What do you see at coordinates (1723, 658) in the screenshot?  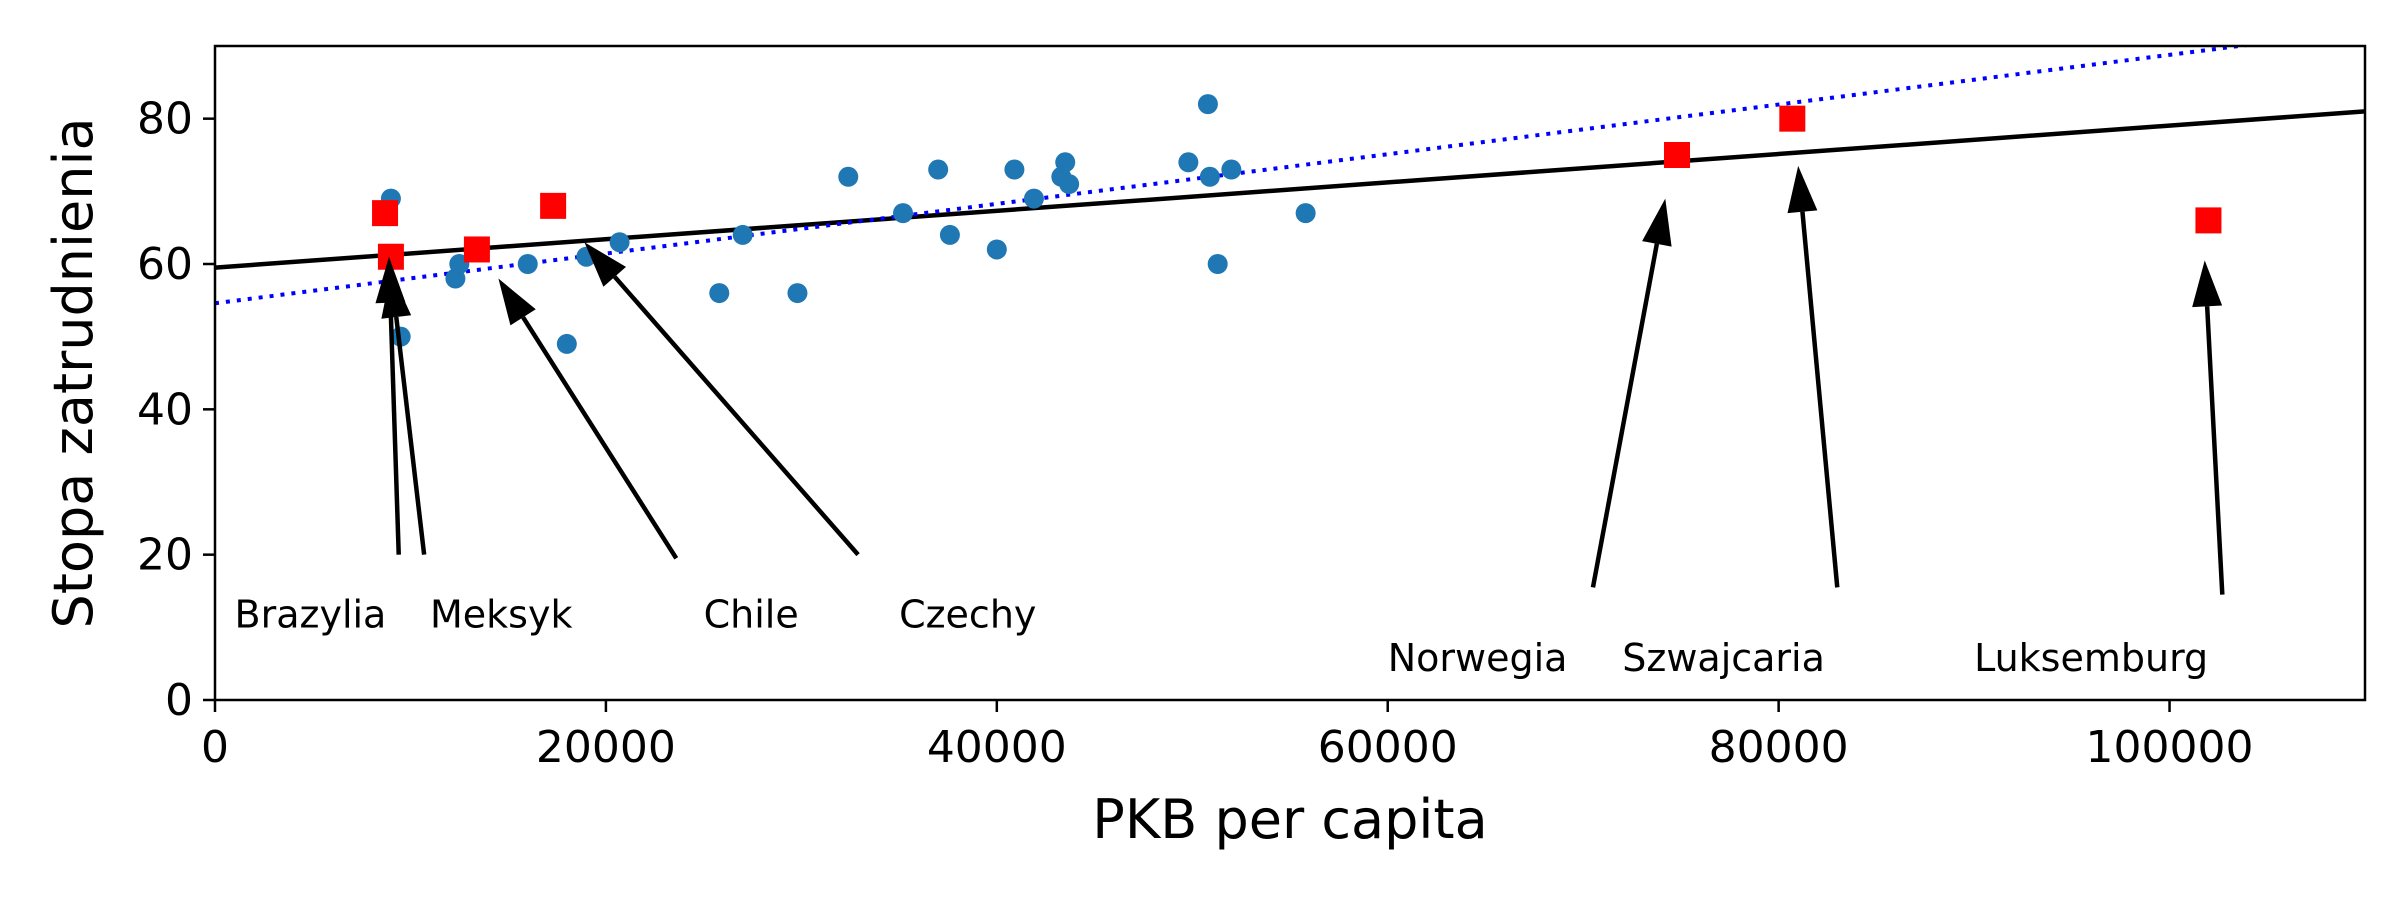 I see `annotation-label-6: Szwajcaria` at bounding box center [1723, 658].